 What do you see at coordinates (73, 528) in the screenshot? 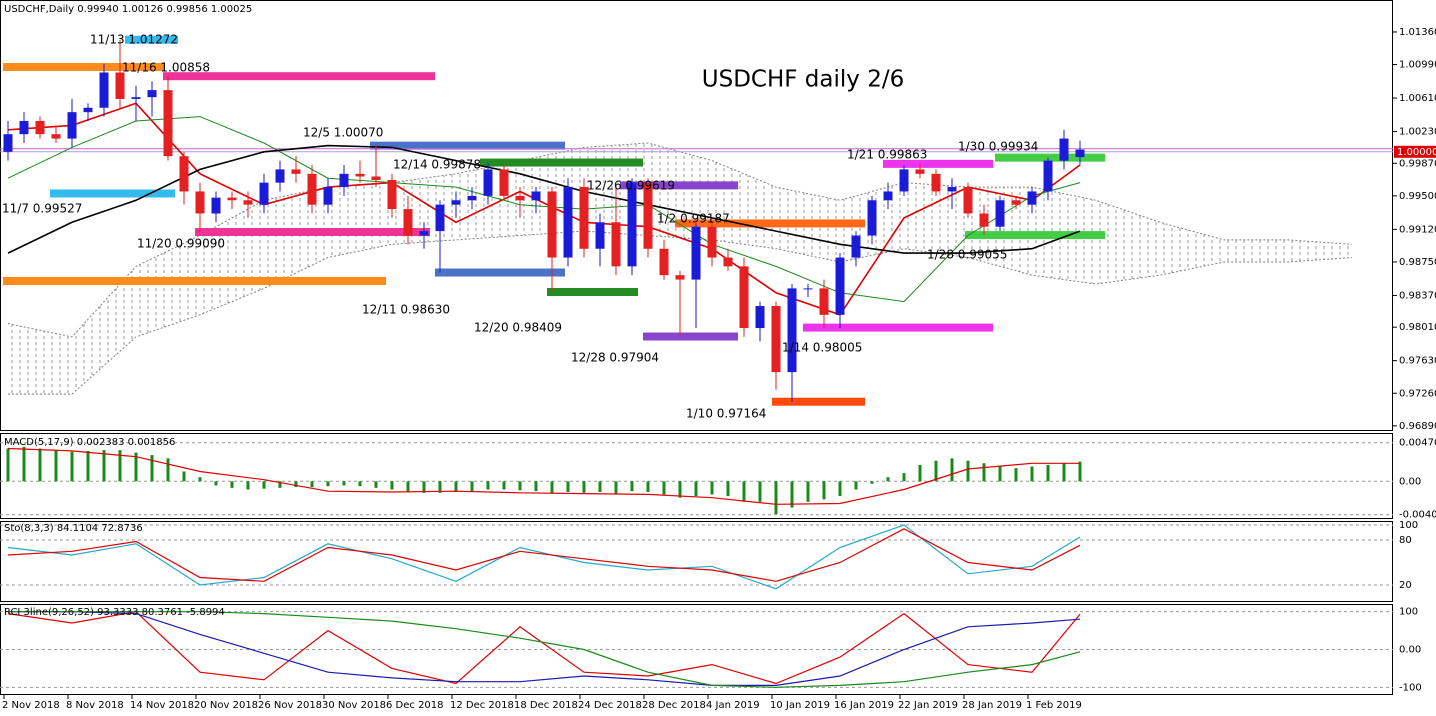
I see `panel-header: Sto(8,3,3) 84.1104 72.8736` at bounding box center [73, 528].